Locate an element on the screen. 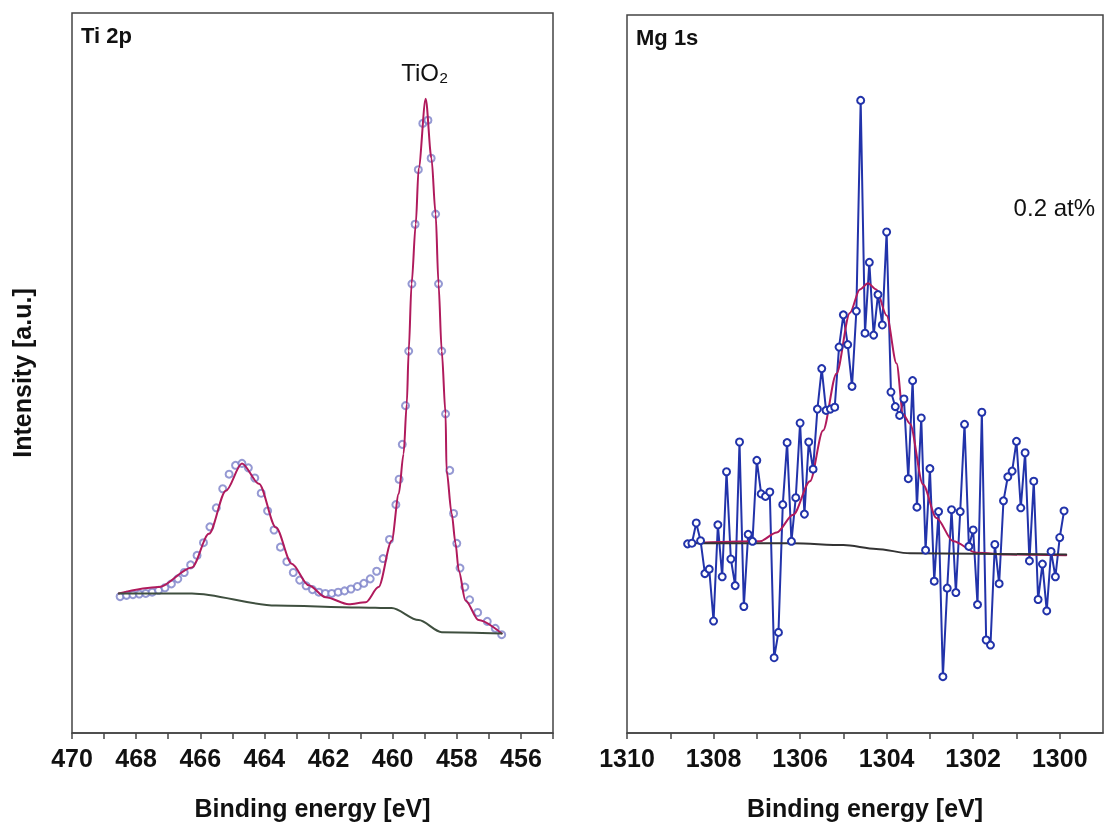 The image size is (1105, 836). x-tick-label: 458 is located at coordinates (456, 757).